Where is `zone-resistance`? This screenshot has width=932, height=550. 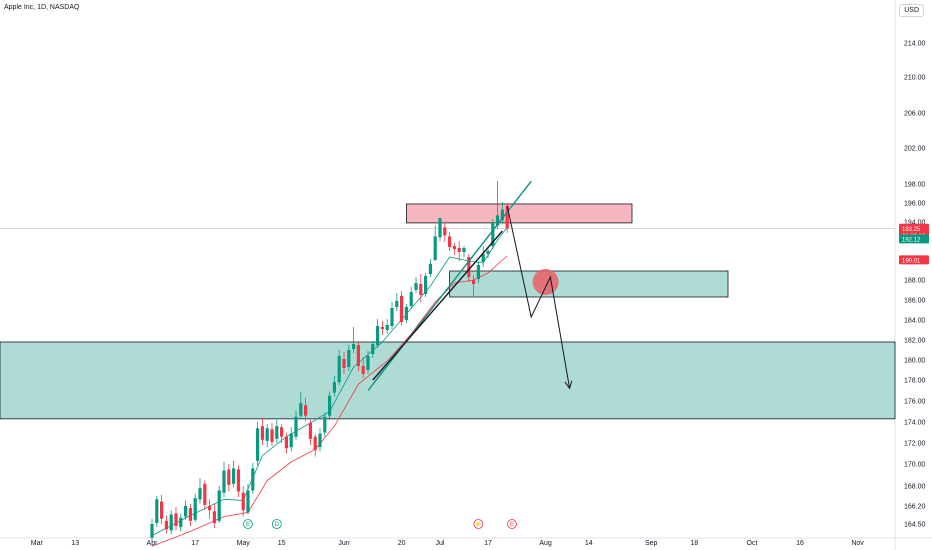 zone-resistance is located at coordinates (519, 213).